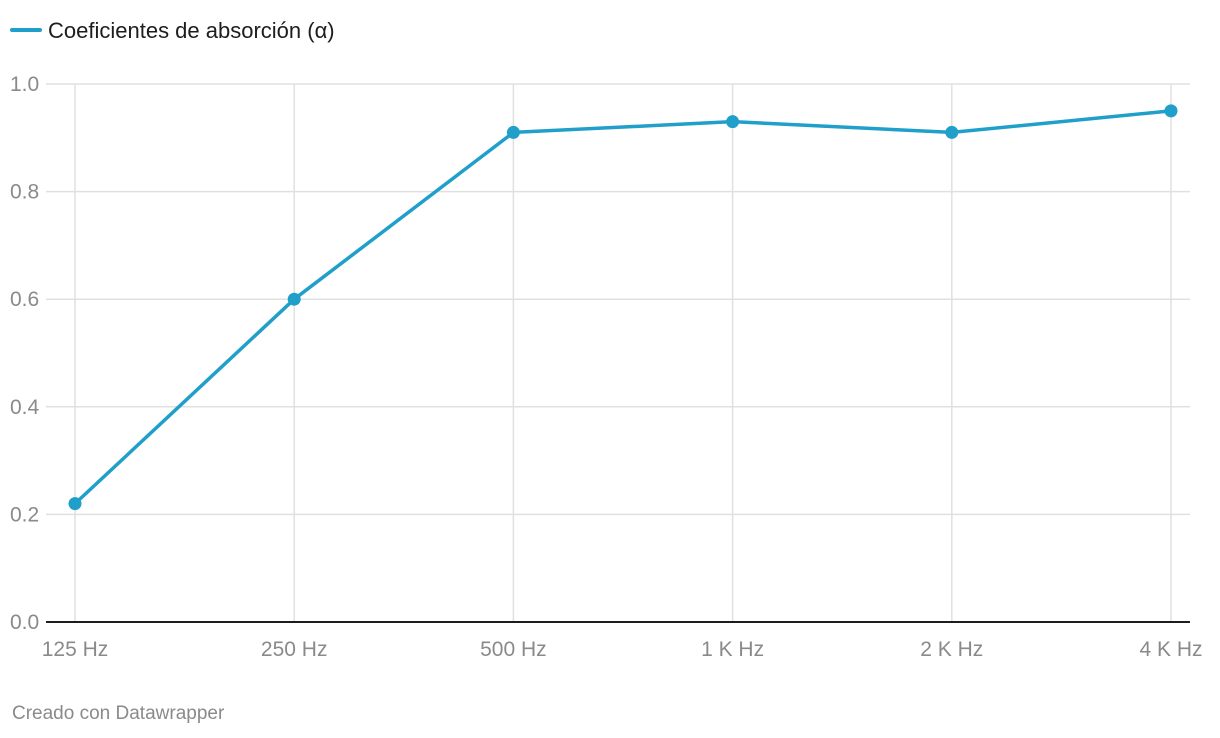 Image resolution: width=1220 pixels, height=738 pixels. What do you see at coordinates (24, 299) in the screenshot?
I see `y-tick-label: 0.6` at bounding box center [24, 299].